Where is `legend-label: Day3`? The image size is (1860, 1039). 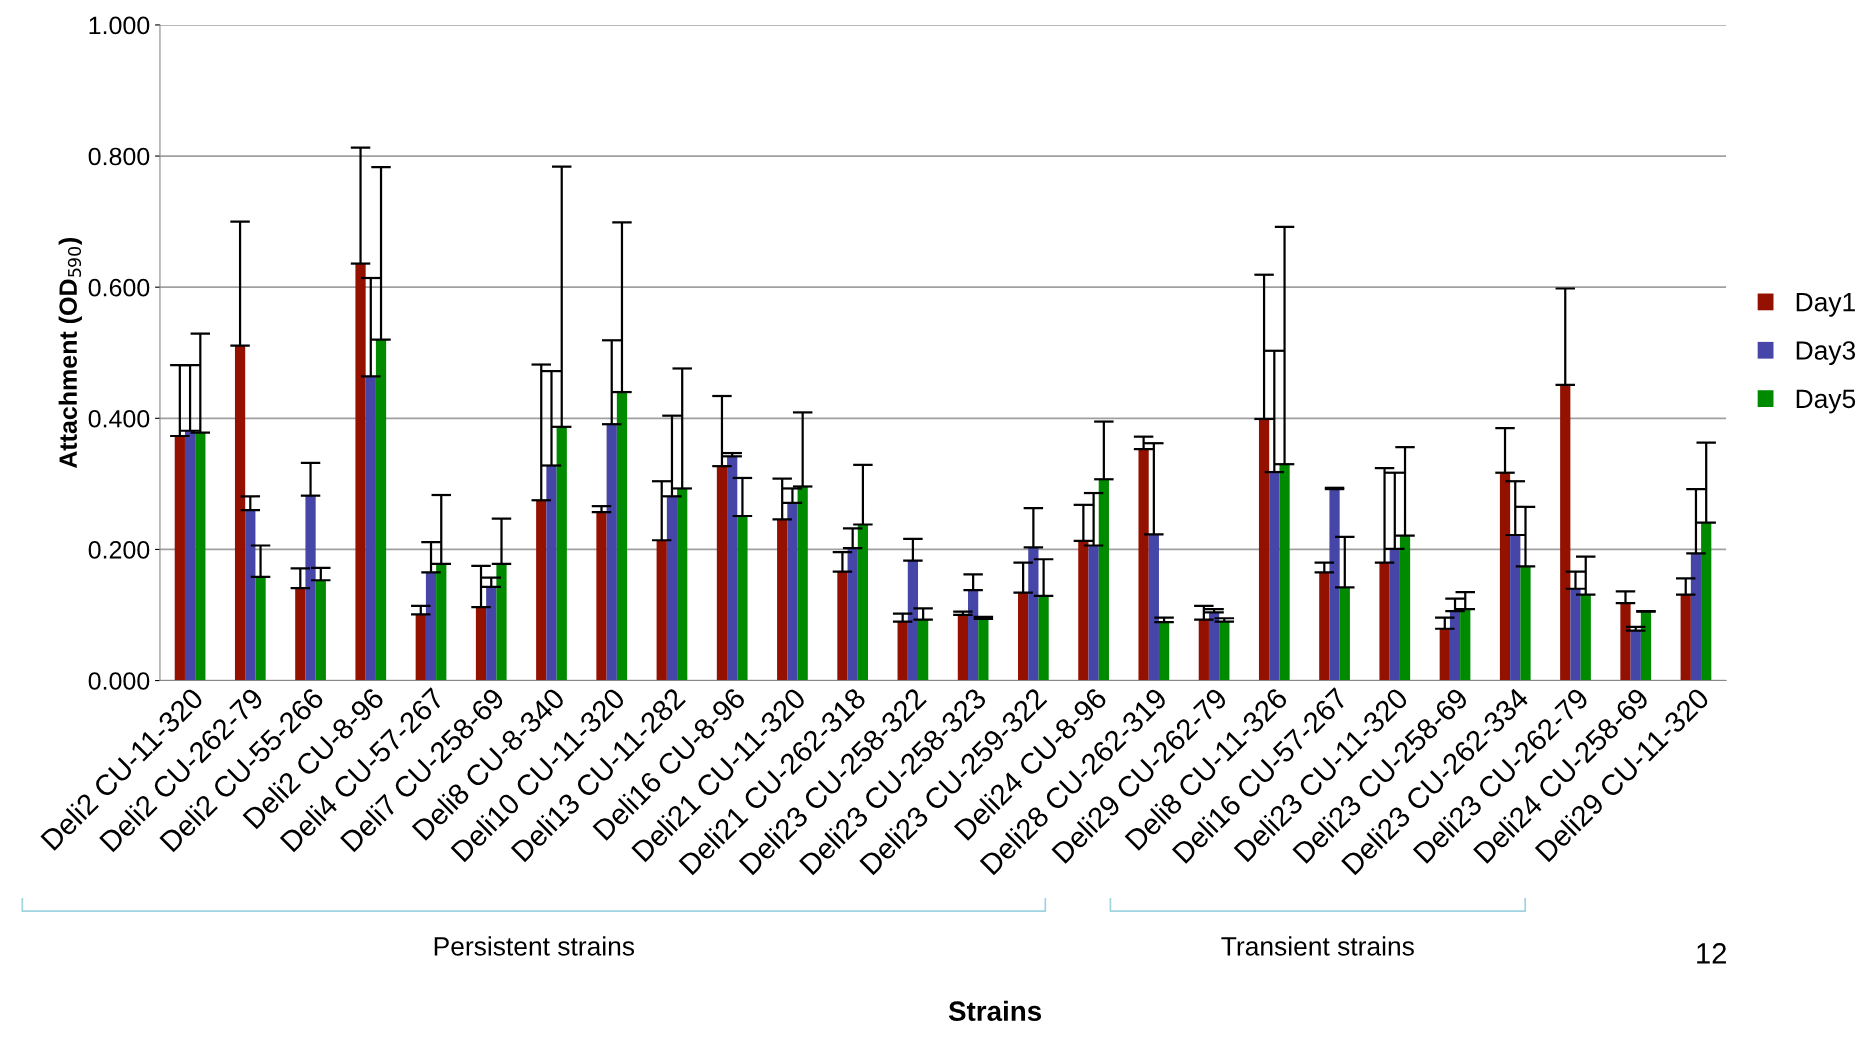 legend-label: Day3 is located at coordinates (1826, 353).